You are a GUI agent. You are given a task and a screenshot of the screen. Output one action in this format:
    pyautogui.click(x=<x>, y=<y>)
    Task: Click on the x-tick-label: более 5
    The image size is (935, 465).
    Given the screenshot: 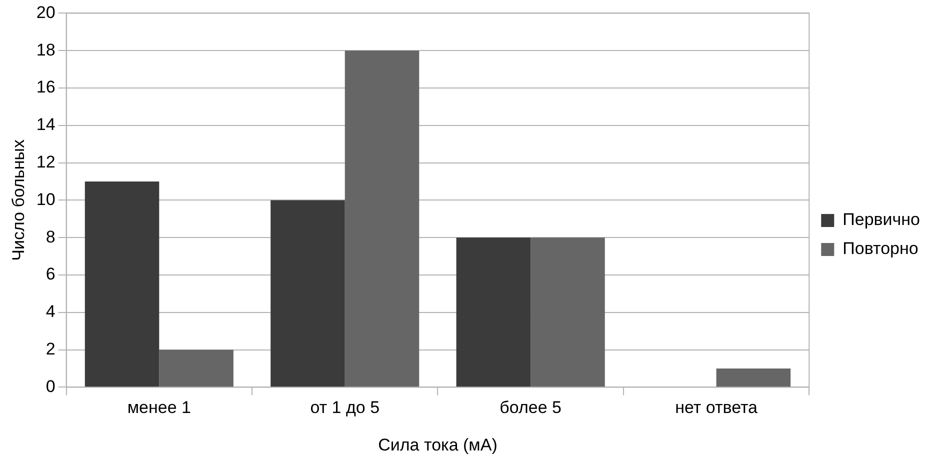 What is the action you would take?
    pyautogui.click(x=531, y=408)
    